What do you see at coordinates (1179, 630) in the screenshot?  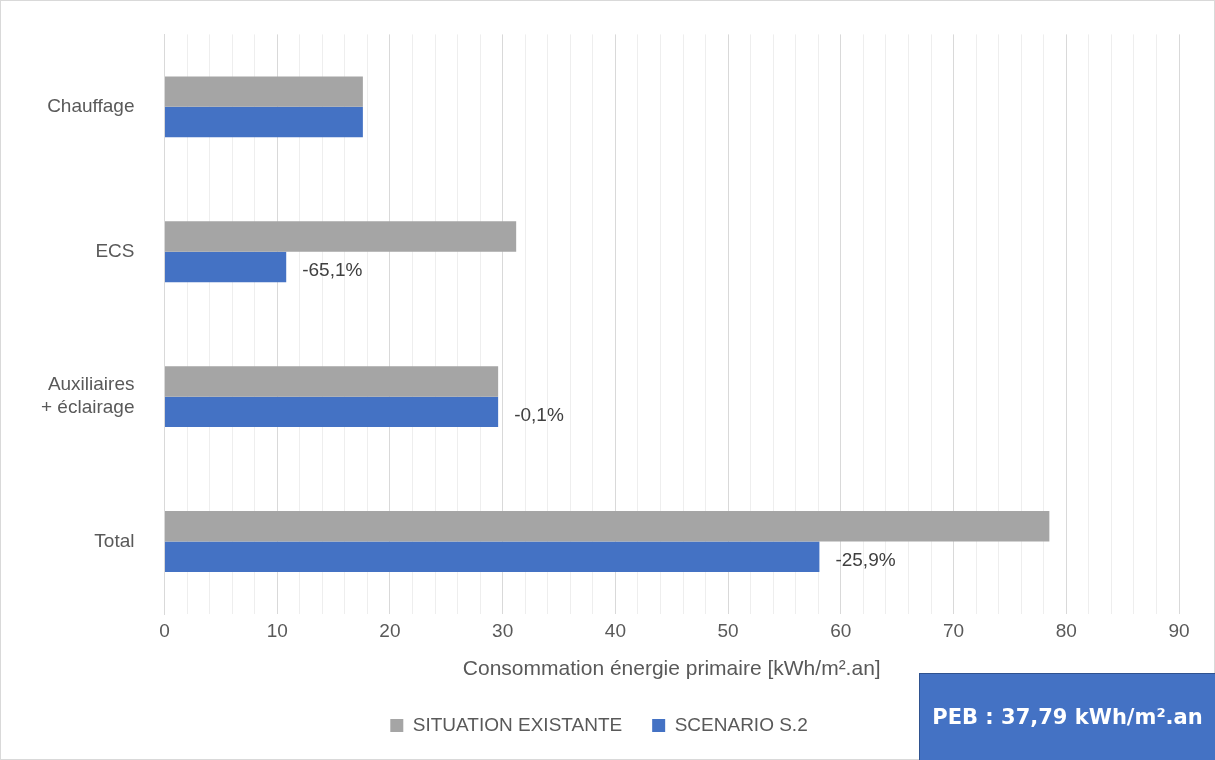 I see `x-tick-label: 90` at bounding box center [1179, 630].